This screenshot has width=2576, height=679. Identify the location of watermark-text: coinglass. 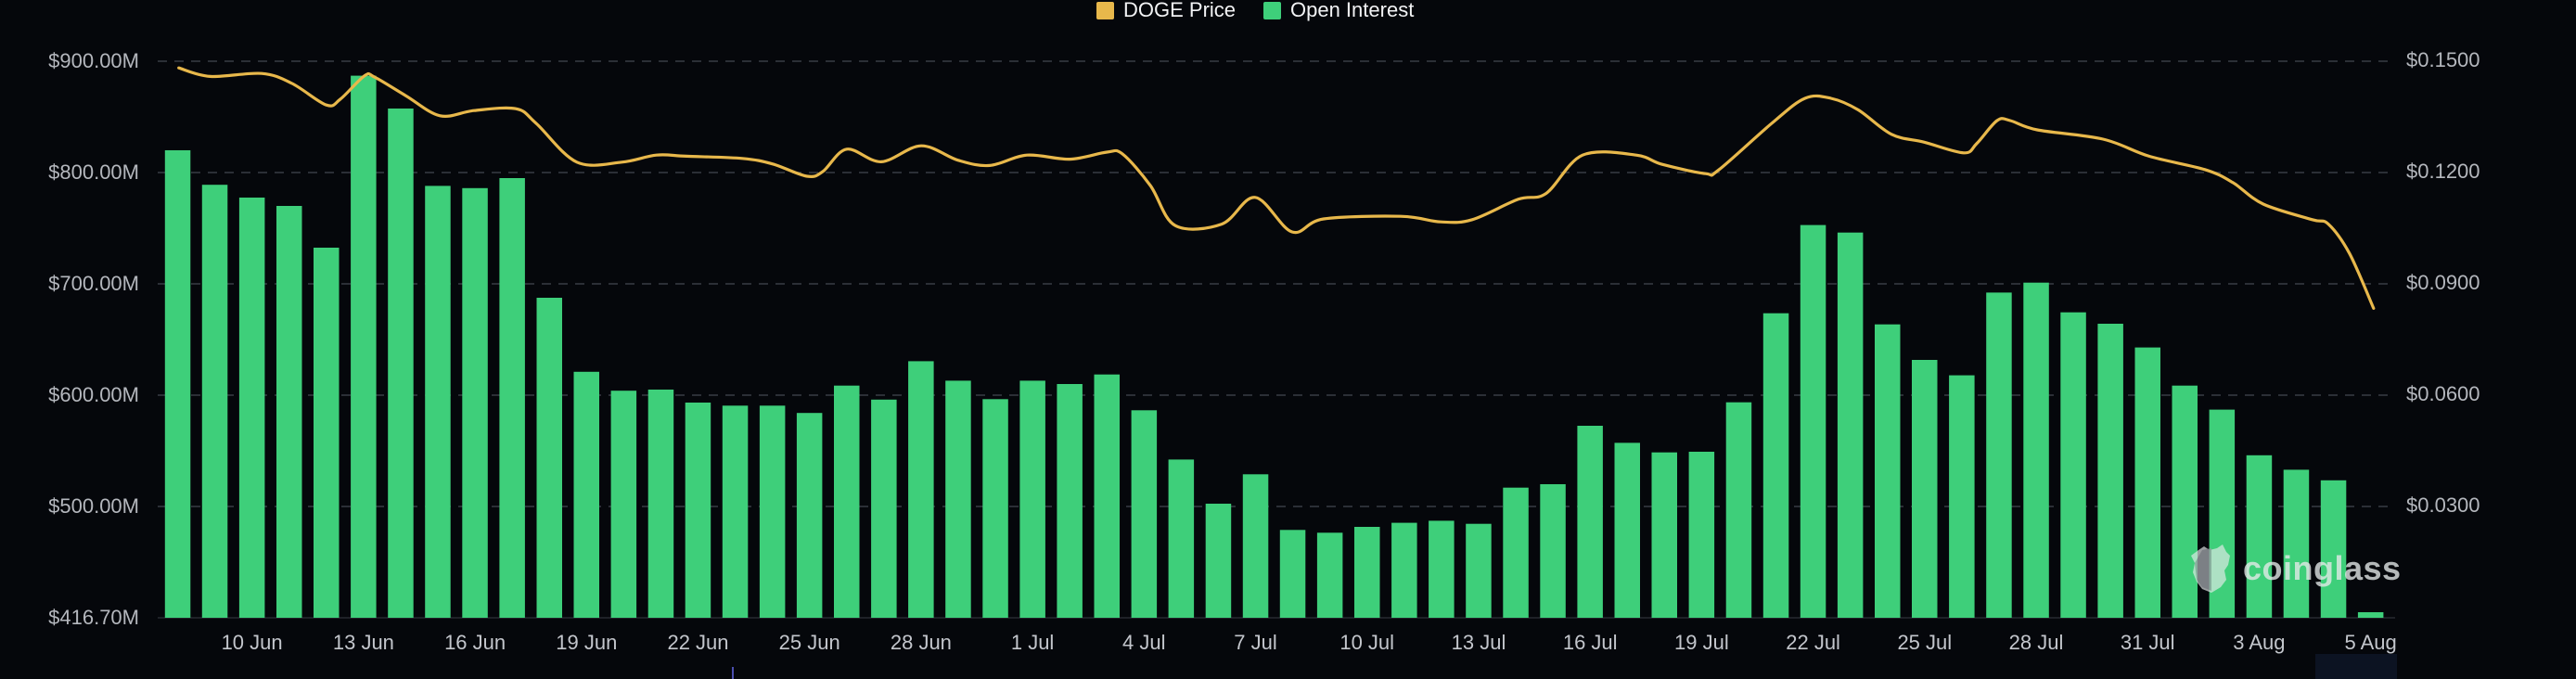
(2322, 568).